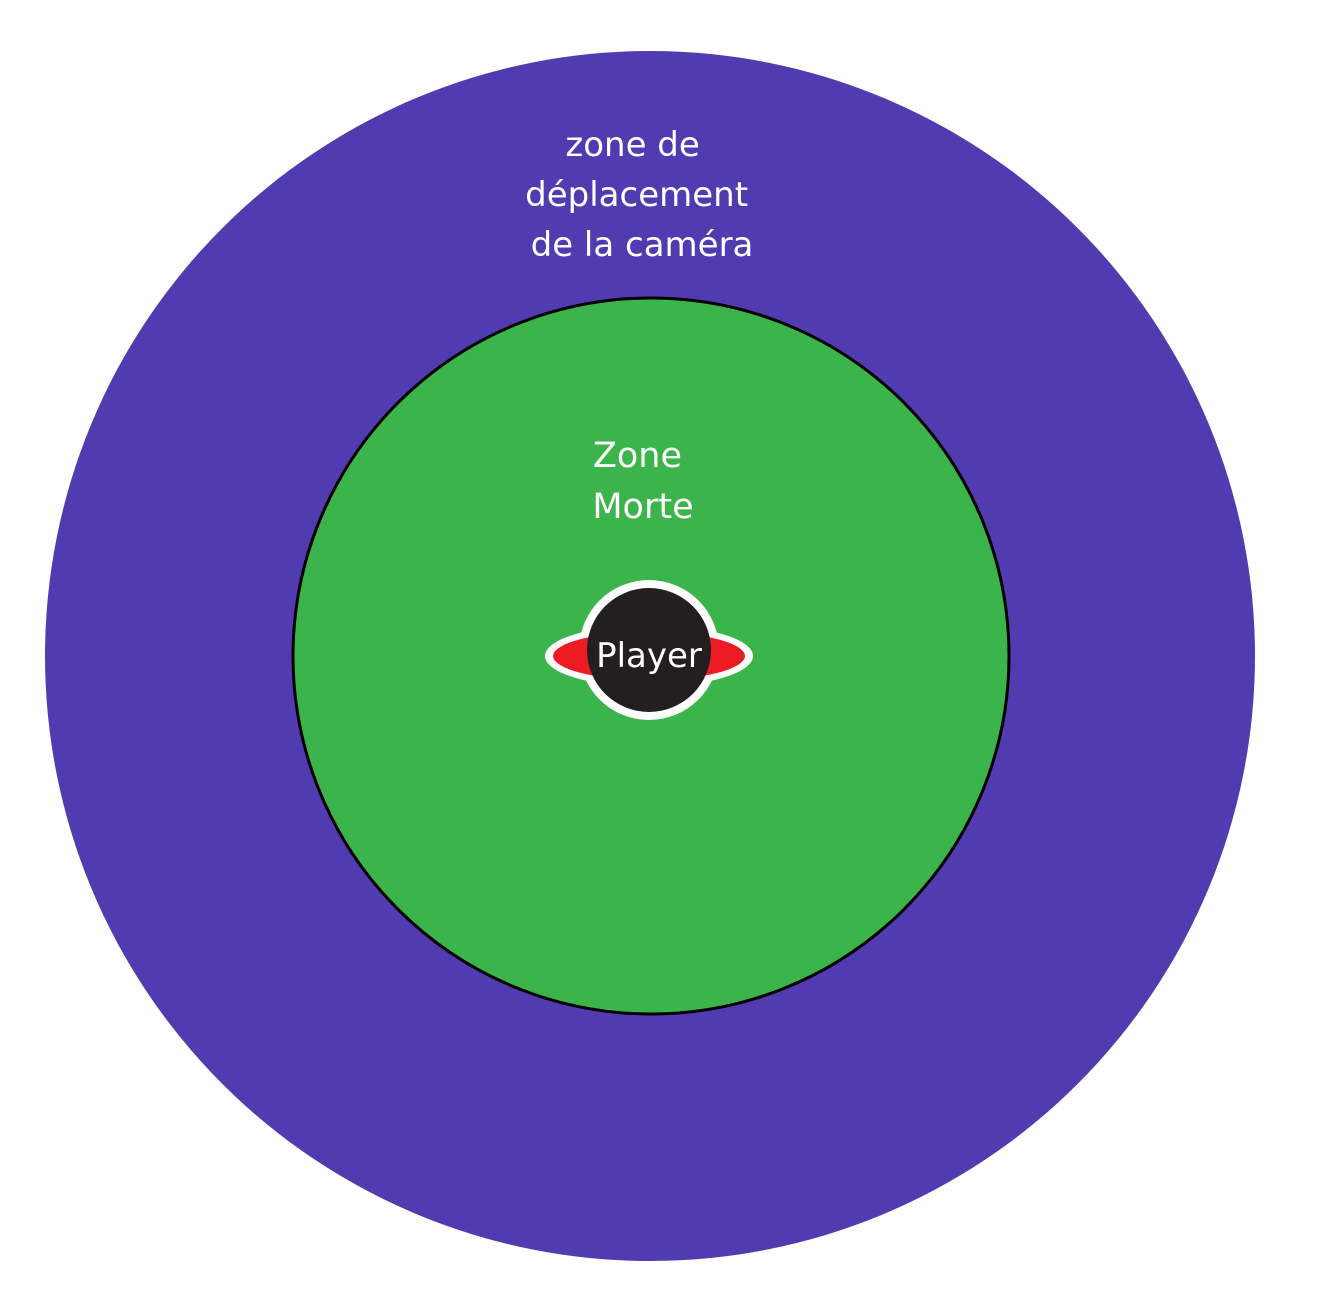 This screenshot has width=1325, height=1312. What do you see at coordinates (632, 145) in the screenshot?
I see `camera-movement-zone-label-line-1: zone de` at bounding box center [632, 145].